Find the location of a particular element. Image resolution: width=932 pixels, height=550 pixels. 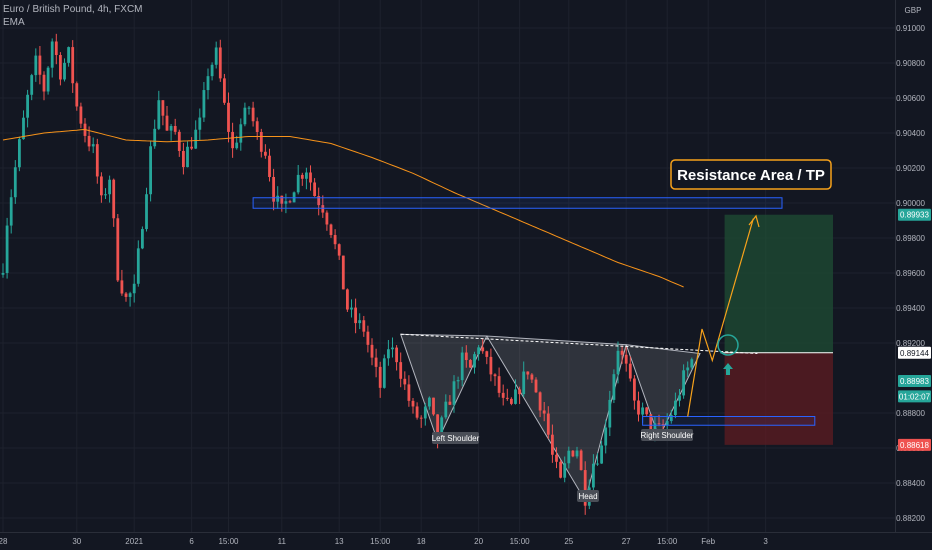

resistance-callout: Resistance Area / TP is located at coordinates (751, 174).